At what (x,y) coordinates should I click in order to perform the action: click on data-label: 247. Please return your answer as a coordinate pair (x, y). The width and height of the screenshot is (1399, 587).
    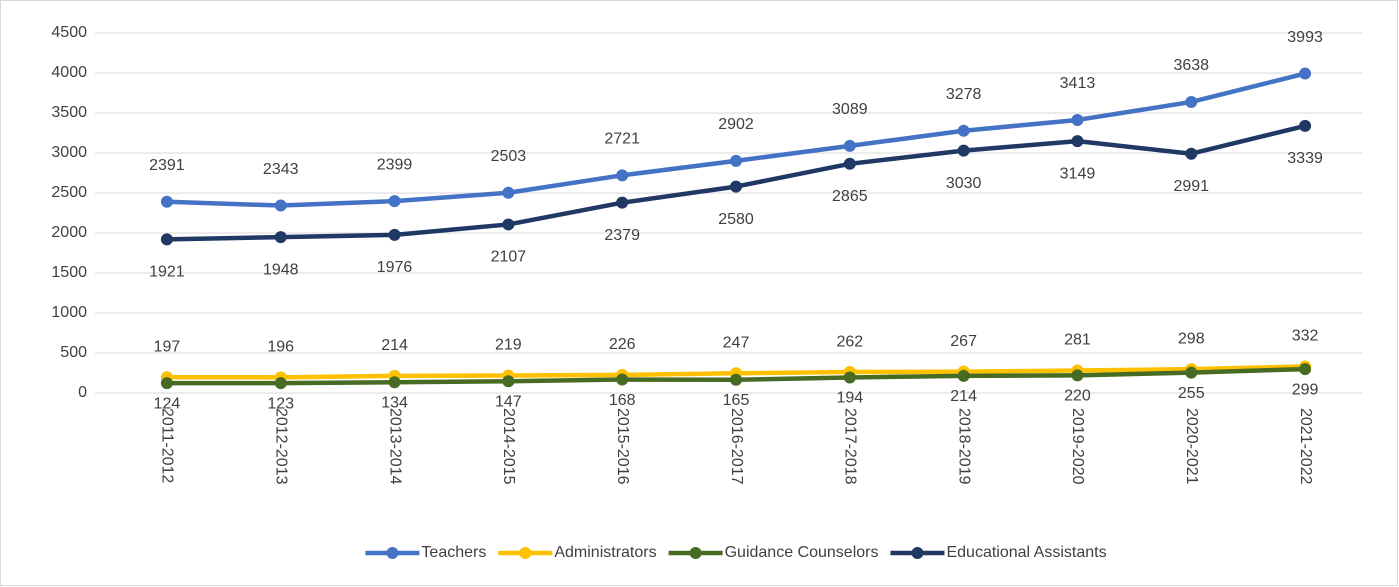
    Looking at the image, I should click on (736, 342).